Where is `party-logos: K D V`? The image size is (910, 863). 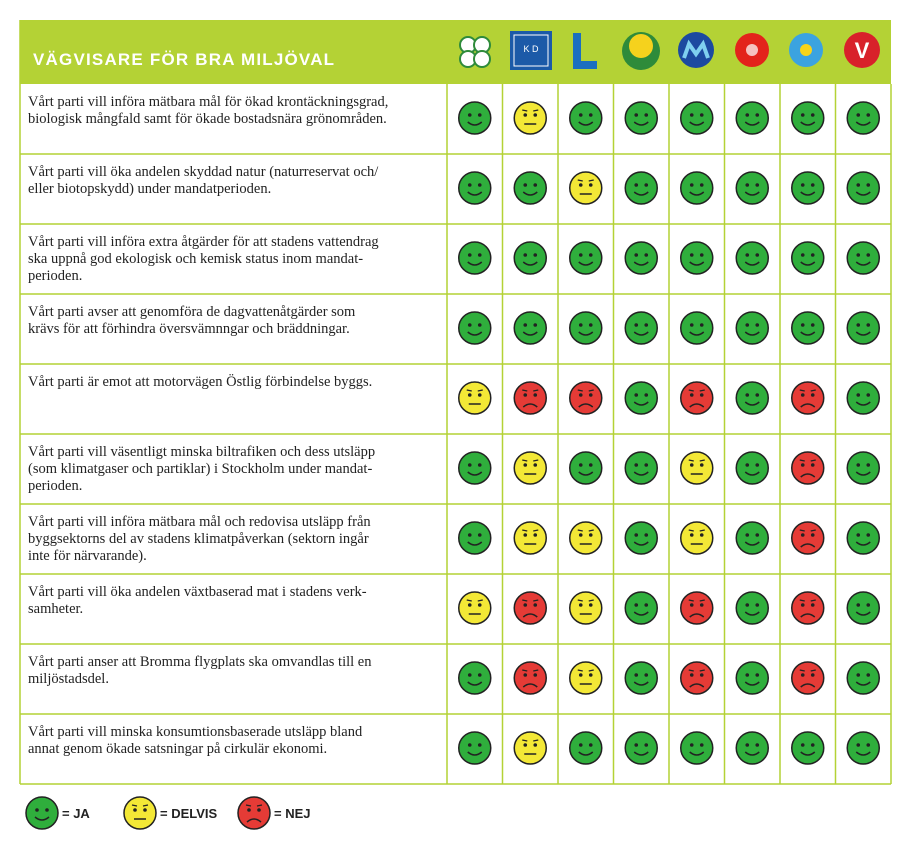
party-logos: K D V is located at coordinates (669, 50).